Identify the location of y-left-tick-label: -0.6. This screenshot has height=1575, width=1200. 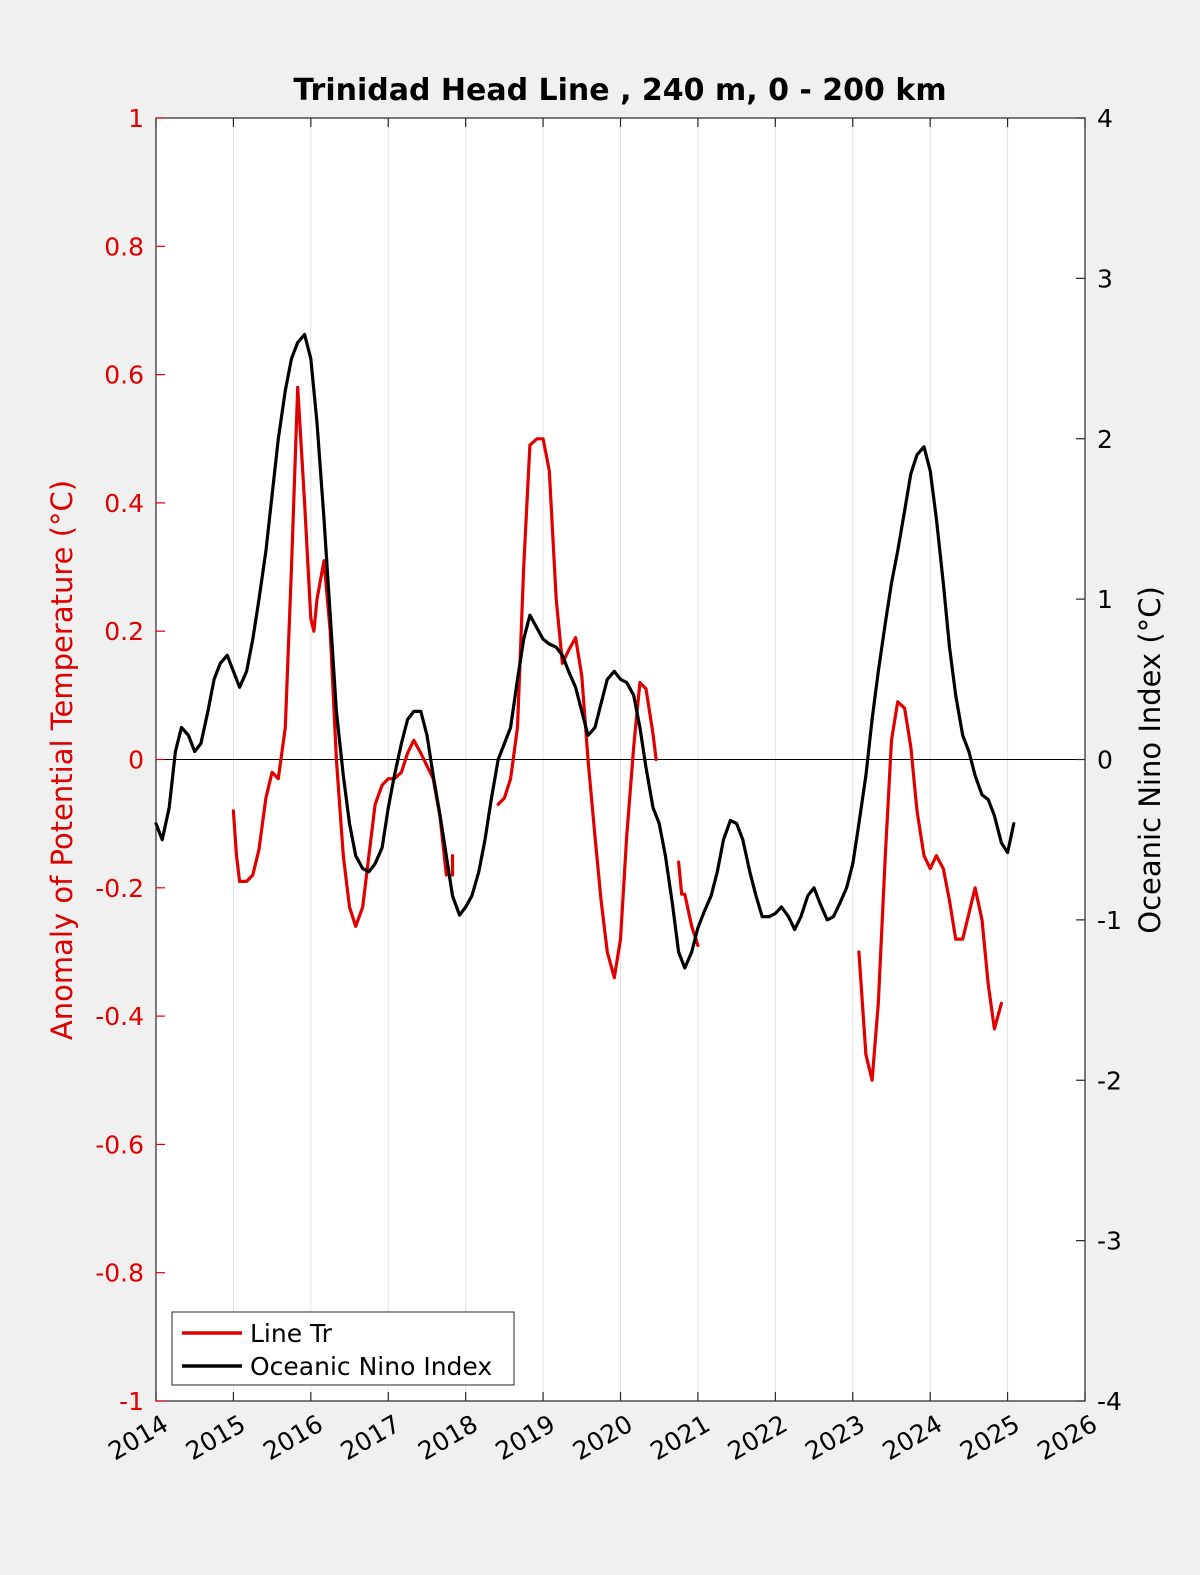
(119, 1144).